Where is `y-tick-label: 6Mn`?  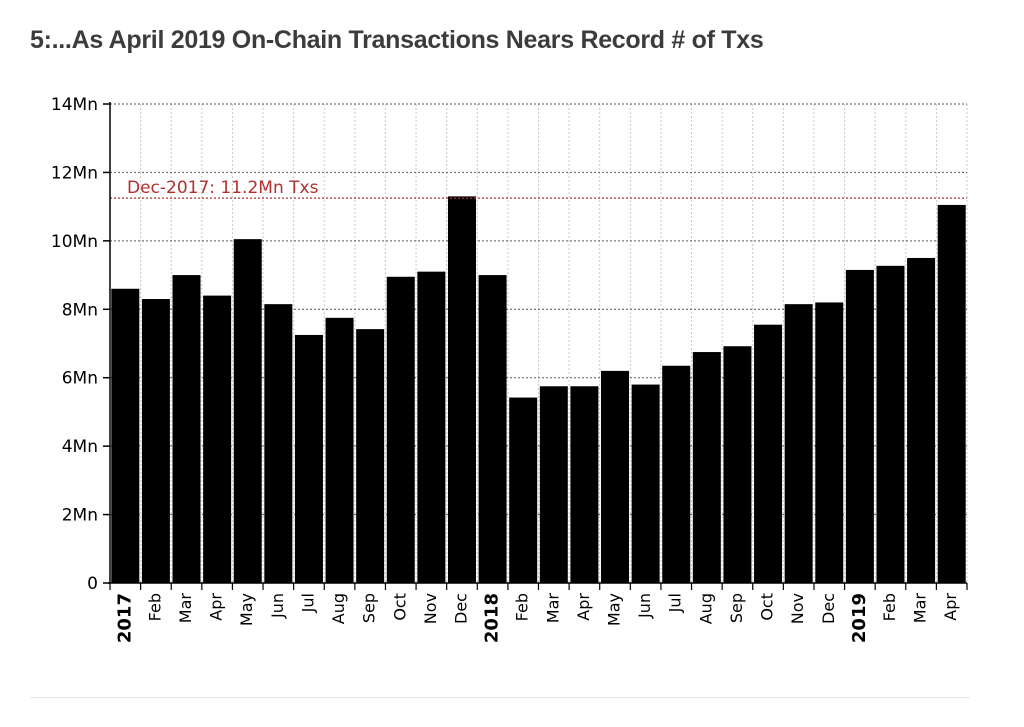
y-tick-label: 6Mn is located at coordinates (80, 379).